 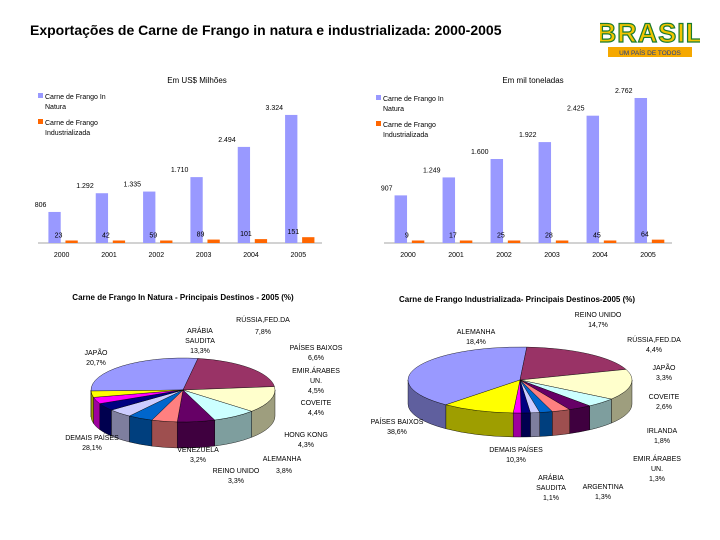 I want to click on bar-natura-0-2004, so click(x=244, y=194).